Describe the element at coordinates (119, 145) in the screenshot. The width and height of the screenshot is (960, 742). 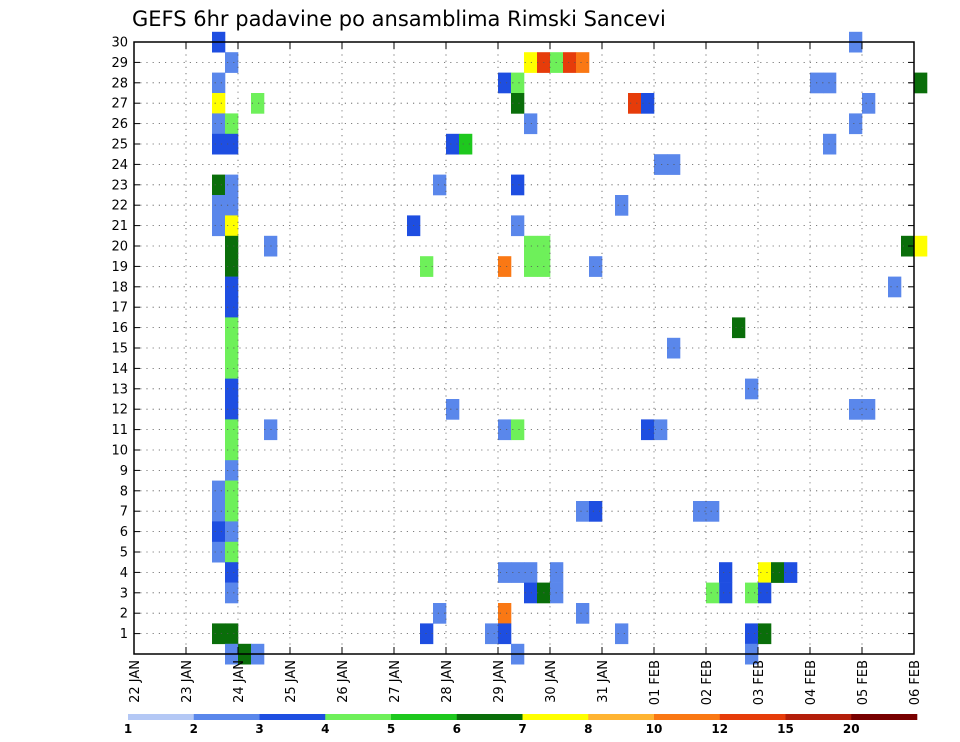
I see `y-tick-label: 25` at that location.